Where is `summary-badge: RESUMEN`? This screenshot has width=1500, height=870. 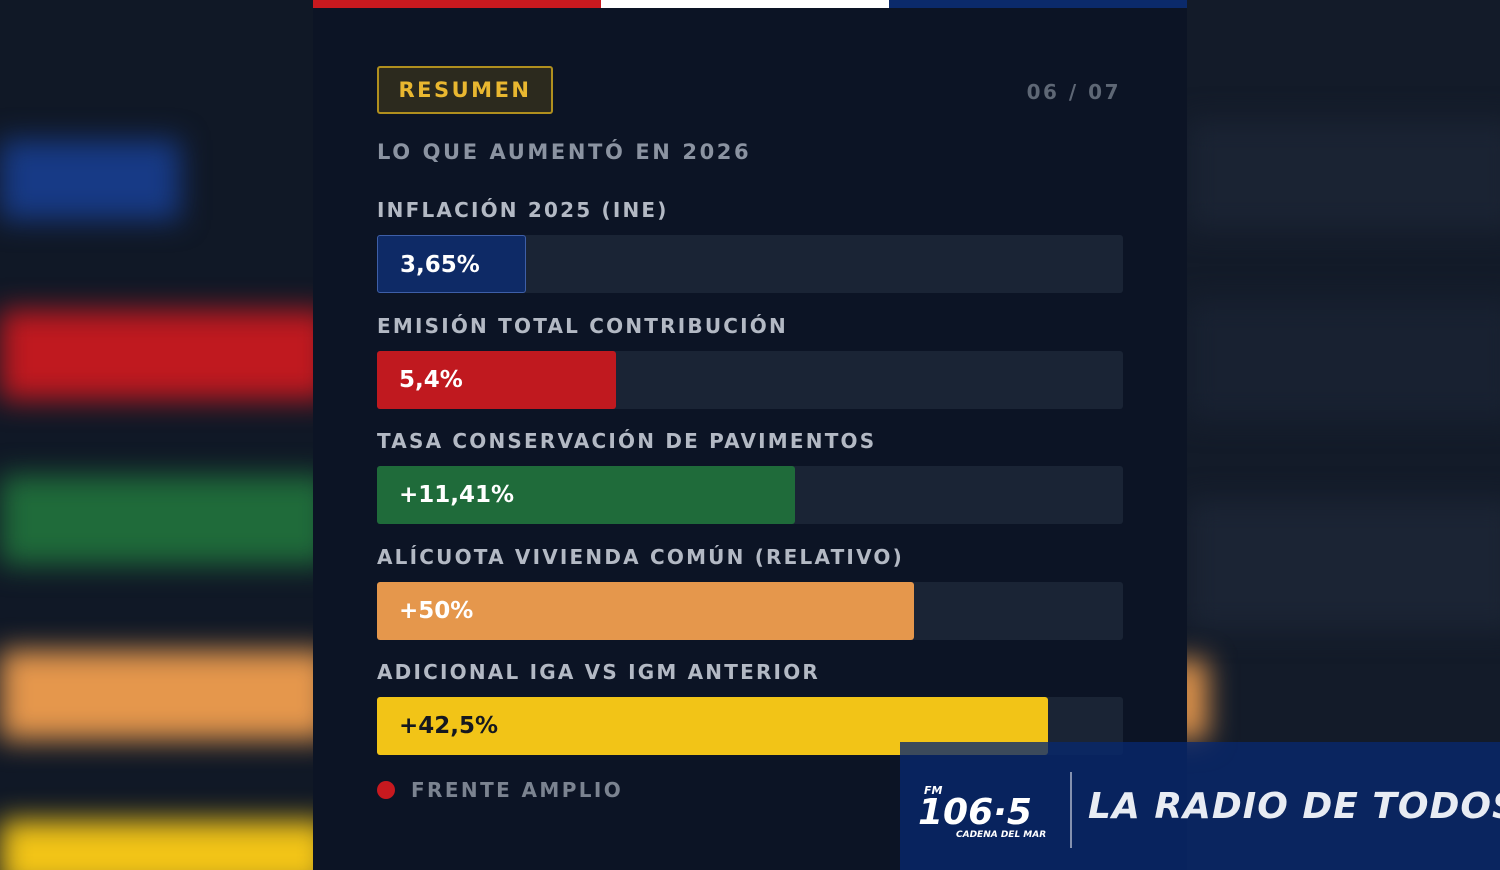 summary-badge: RESUMEN is located at coordinates (465, 90).